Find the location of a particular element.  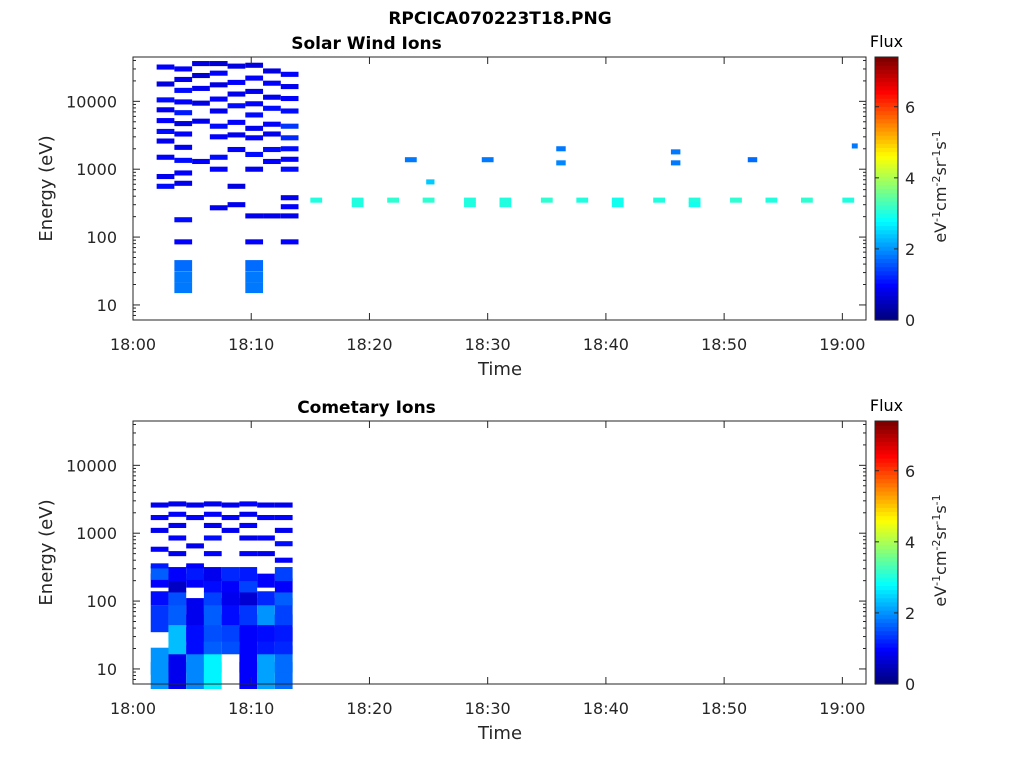

x-tick-label: 18:40 is located at coordinates (606, 708).